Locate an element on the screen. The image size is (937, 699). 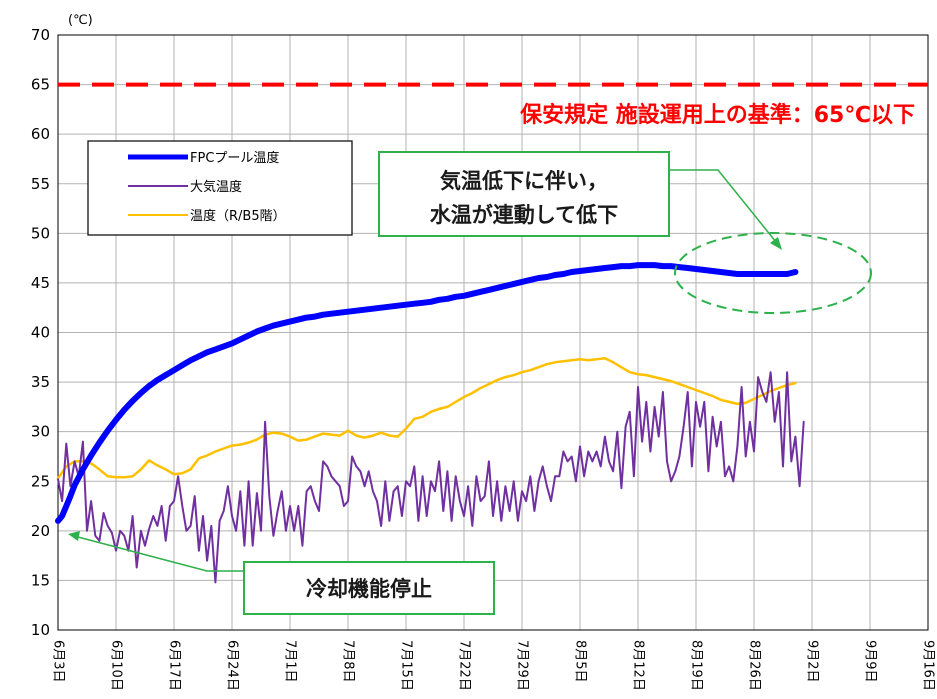
annotation-temp-drop-line2: 水温が連動して低下 is located at coordinates (524, 215).